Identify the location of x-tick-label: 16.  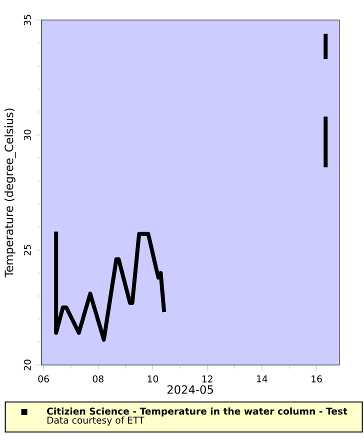
(316, 378).